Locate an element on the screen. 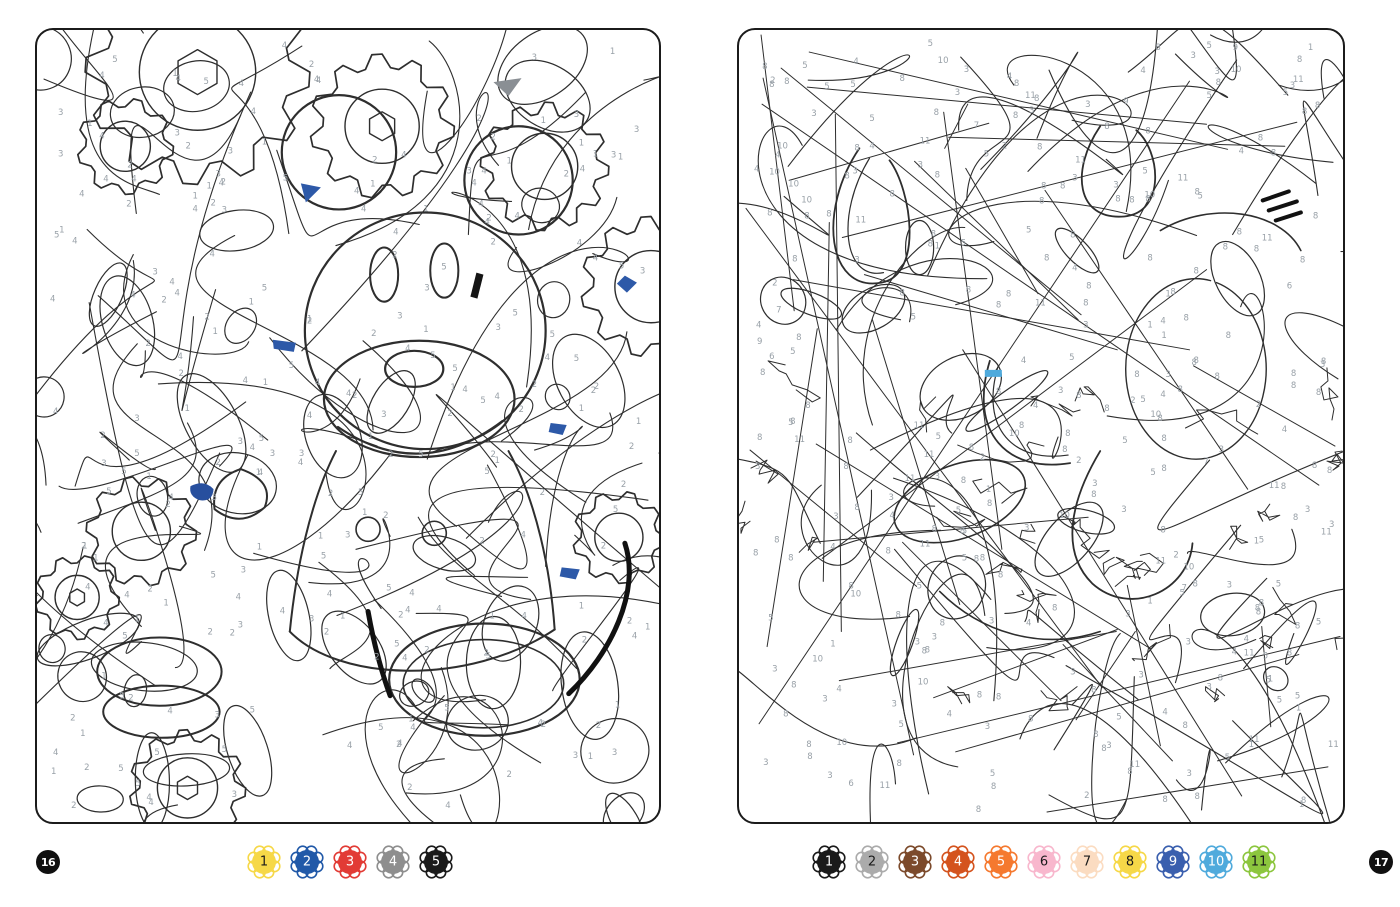  svg-text: 7 is located at coordinates (1183, 588).